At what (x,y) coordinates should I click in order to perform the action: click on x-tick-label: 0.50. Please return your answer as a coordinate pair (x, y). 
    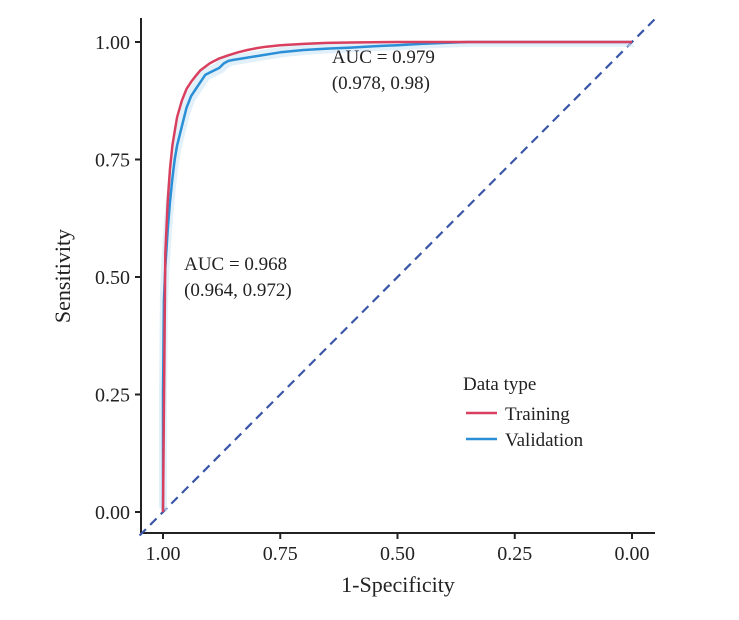
    Looking at the image, I should click on (397, 554).